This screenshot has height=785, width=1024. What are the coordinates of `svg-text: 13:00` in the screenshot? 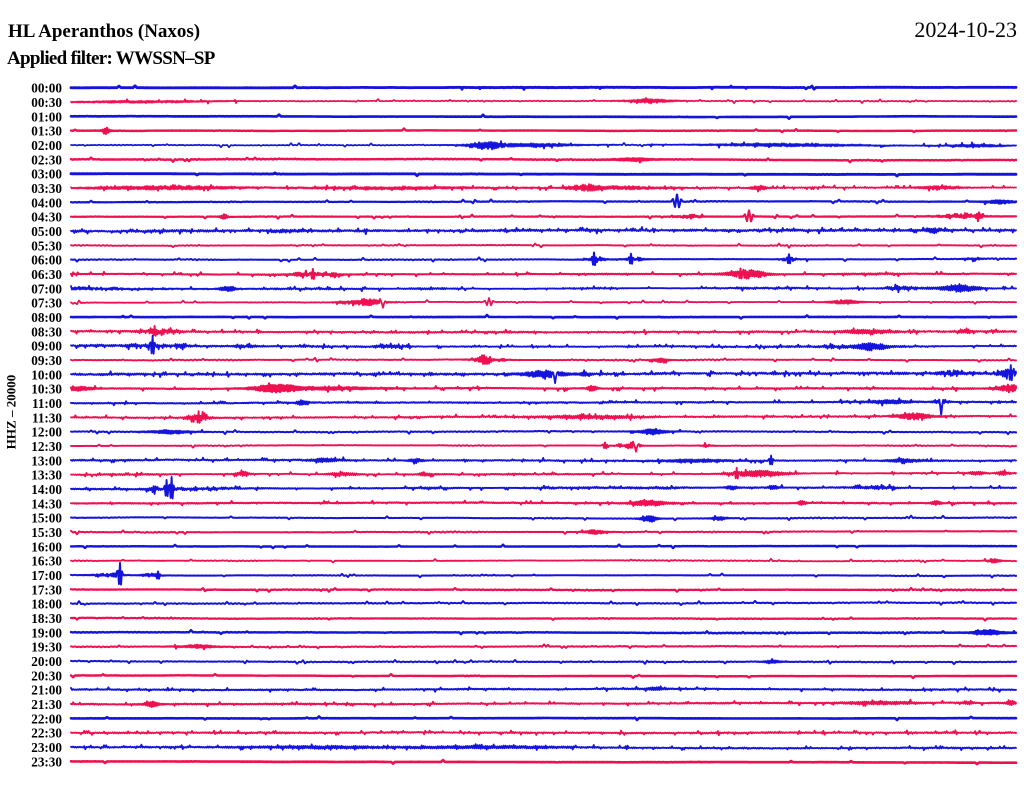 It's located at (46, 460).